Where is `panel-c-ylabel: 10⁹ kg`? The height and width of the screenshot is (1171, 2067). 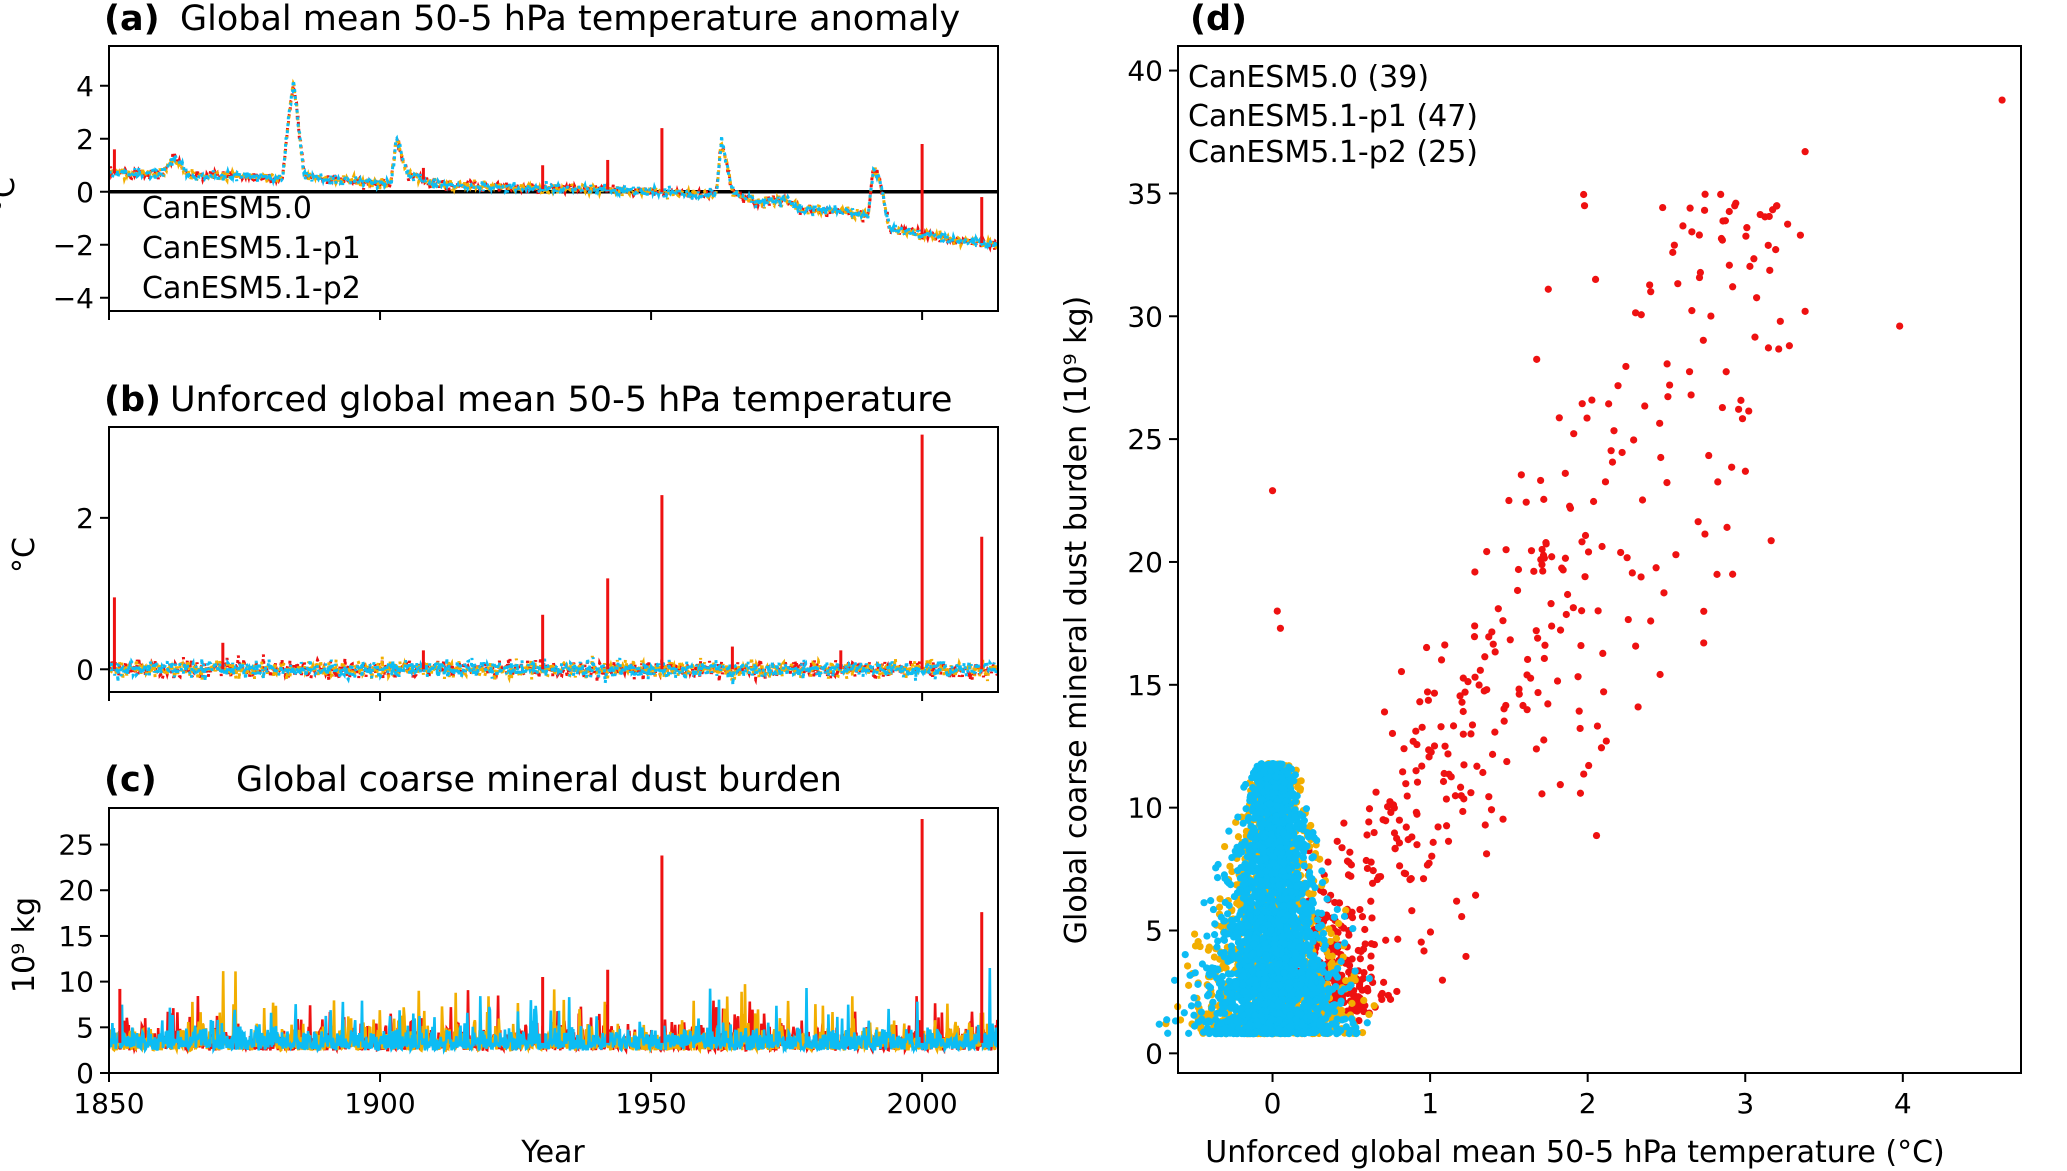
panel-c-ylabel: 10⁹ kg is located at coordinates (24, 945).